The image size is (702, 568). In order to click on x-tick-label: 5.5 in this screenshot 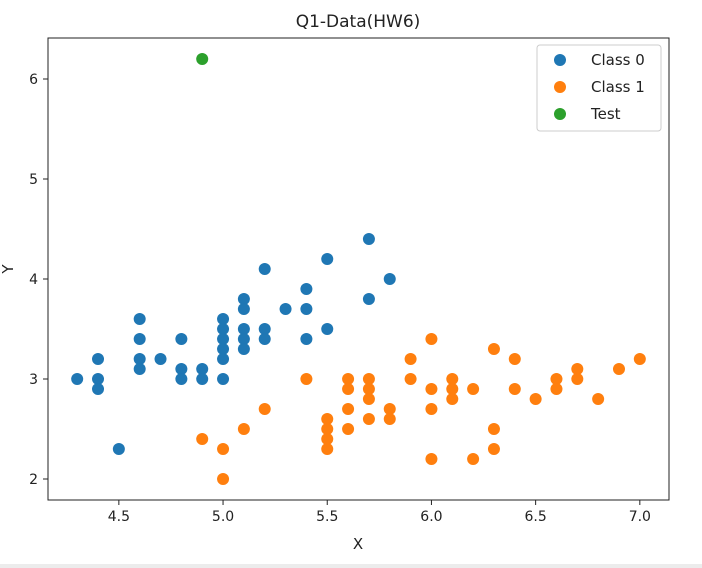, I will do `click(327, 517)`.